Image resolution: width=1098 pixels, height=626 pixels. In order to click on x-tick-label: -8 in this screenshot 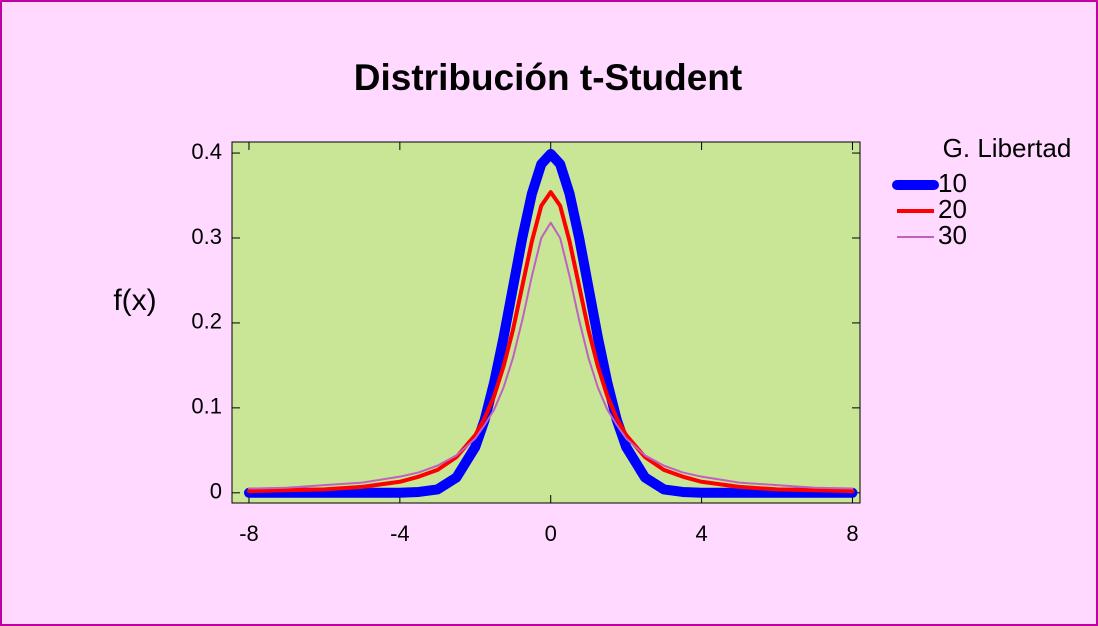, I will do `click(249, 533)`.